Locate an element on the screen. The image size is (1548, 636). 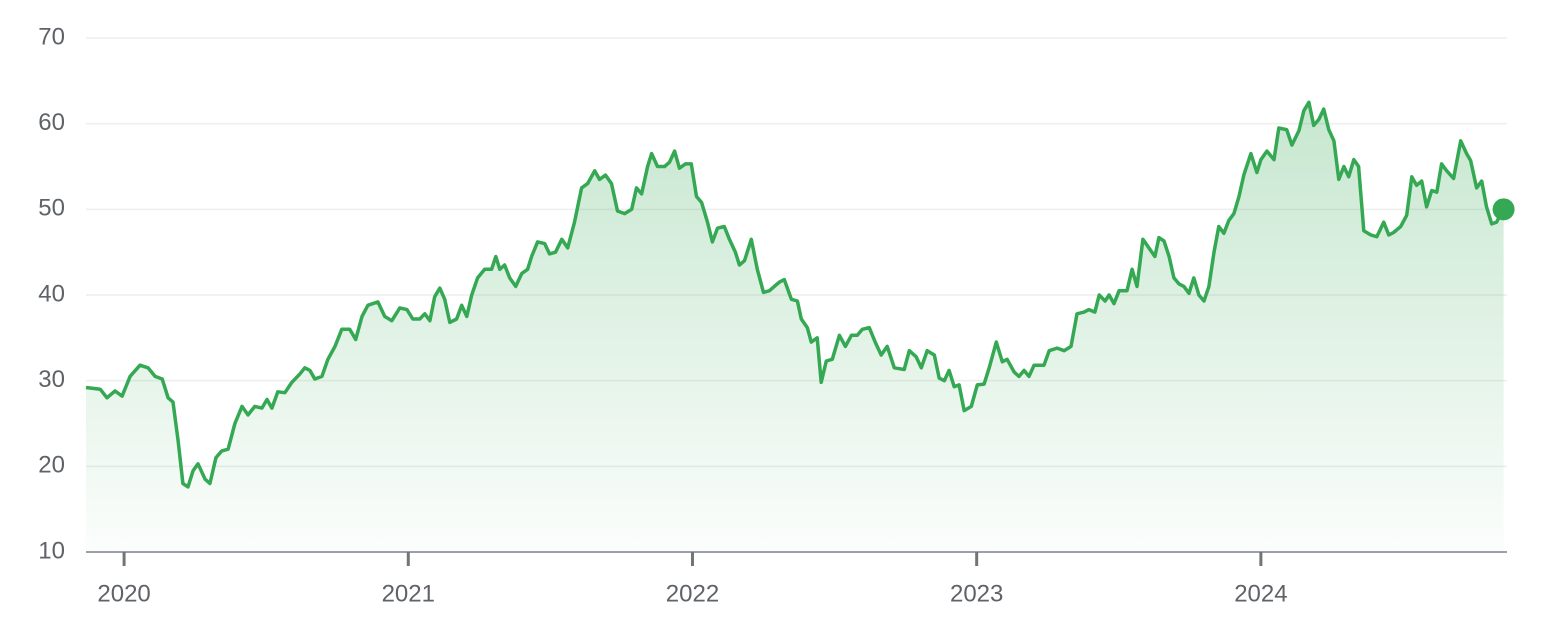
x-tick-label: 2024 is located at coordinates (1260, 593).